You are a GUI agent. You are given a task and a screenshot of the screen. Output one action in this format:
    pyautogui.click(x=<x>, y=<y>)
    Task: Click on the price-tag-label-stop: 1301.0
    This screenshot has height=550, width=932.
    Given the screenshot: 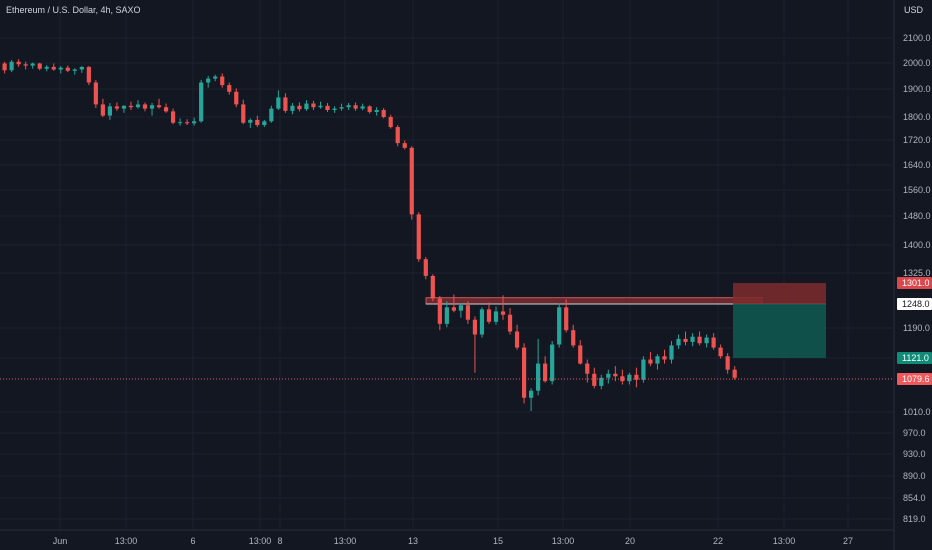 What is the action you would take?
    pyautogui.click(x=916, y=283)
    